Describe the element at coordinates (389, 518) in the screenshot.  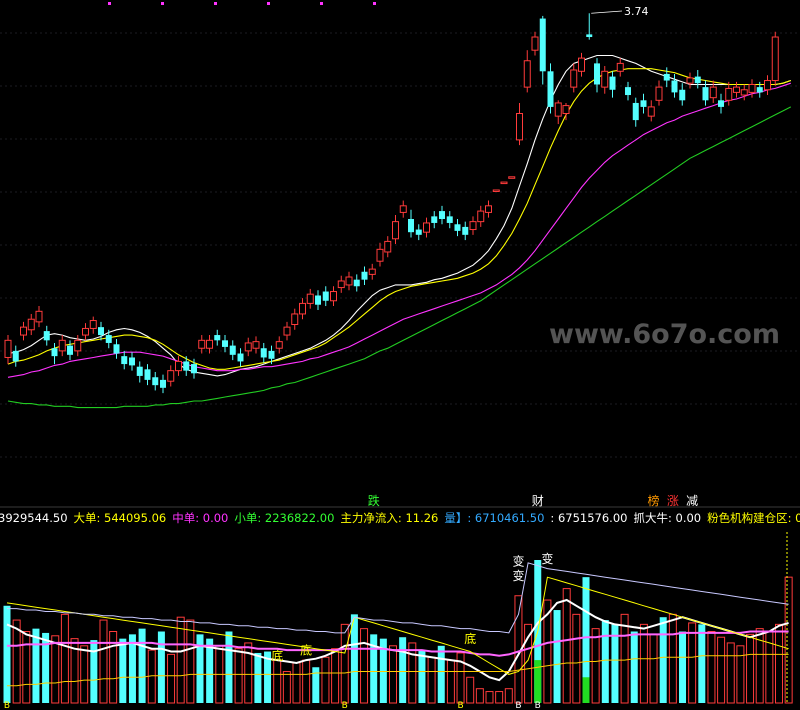
I see `legend-item: 主力净流入: 11.26` at that location.